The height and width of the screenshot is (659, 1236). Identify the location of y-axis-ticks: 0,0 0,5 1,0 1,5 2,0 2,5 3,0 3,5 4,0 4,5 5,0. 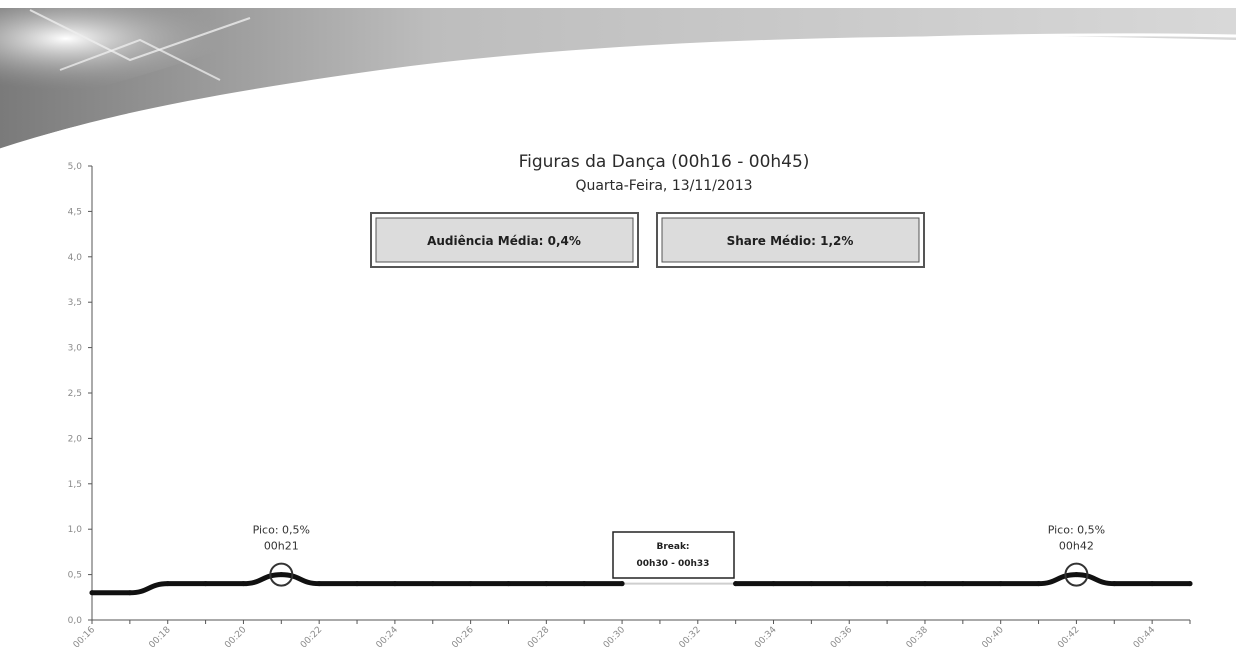
(80, 394).